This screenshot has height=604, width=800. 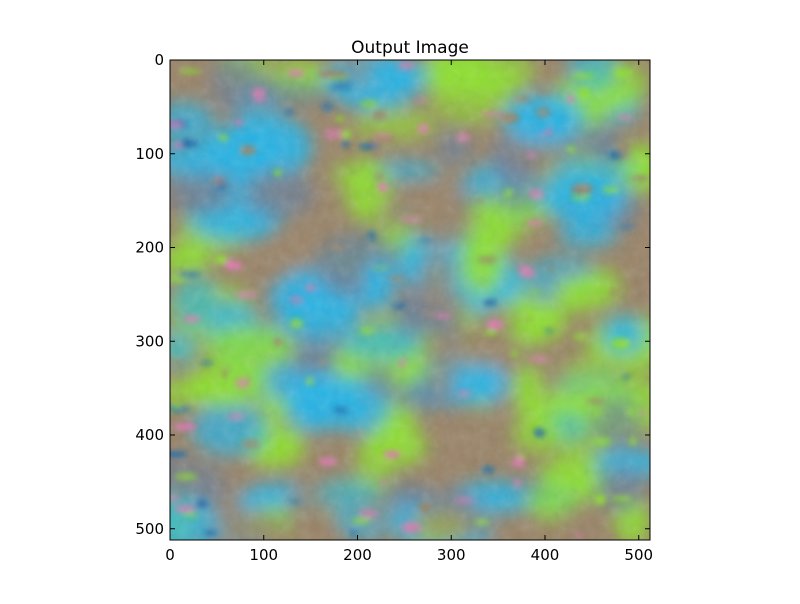 I want to click on y-tick-label: 100, so click(x=149, y=154).